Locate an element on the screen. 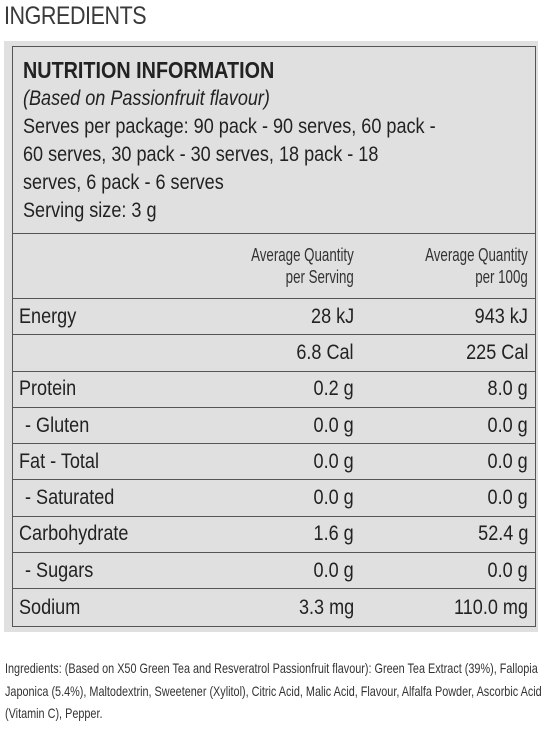 The width and height of the screenshot is (554, 740). nutrient-name: Energy is located at coordinates (52, 316).